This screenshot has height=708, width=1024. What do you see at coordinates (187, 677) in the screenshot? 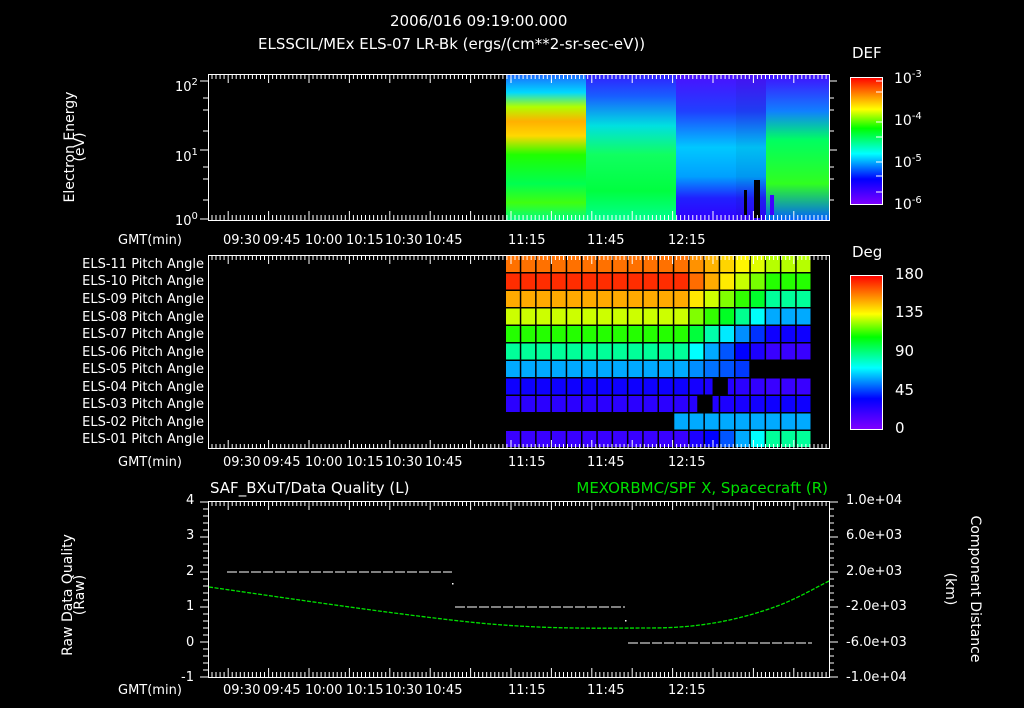
I see `ytick-left-neg1: -1` at bounding box center [187, 677].